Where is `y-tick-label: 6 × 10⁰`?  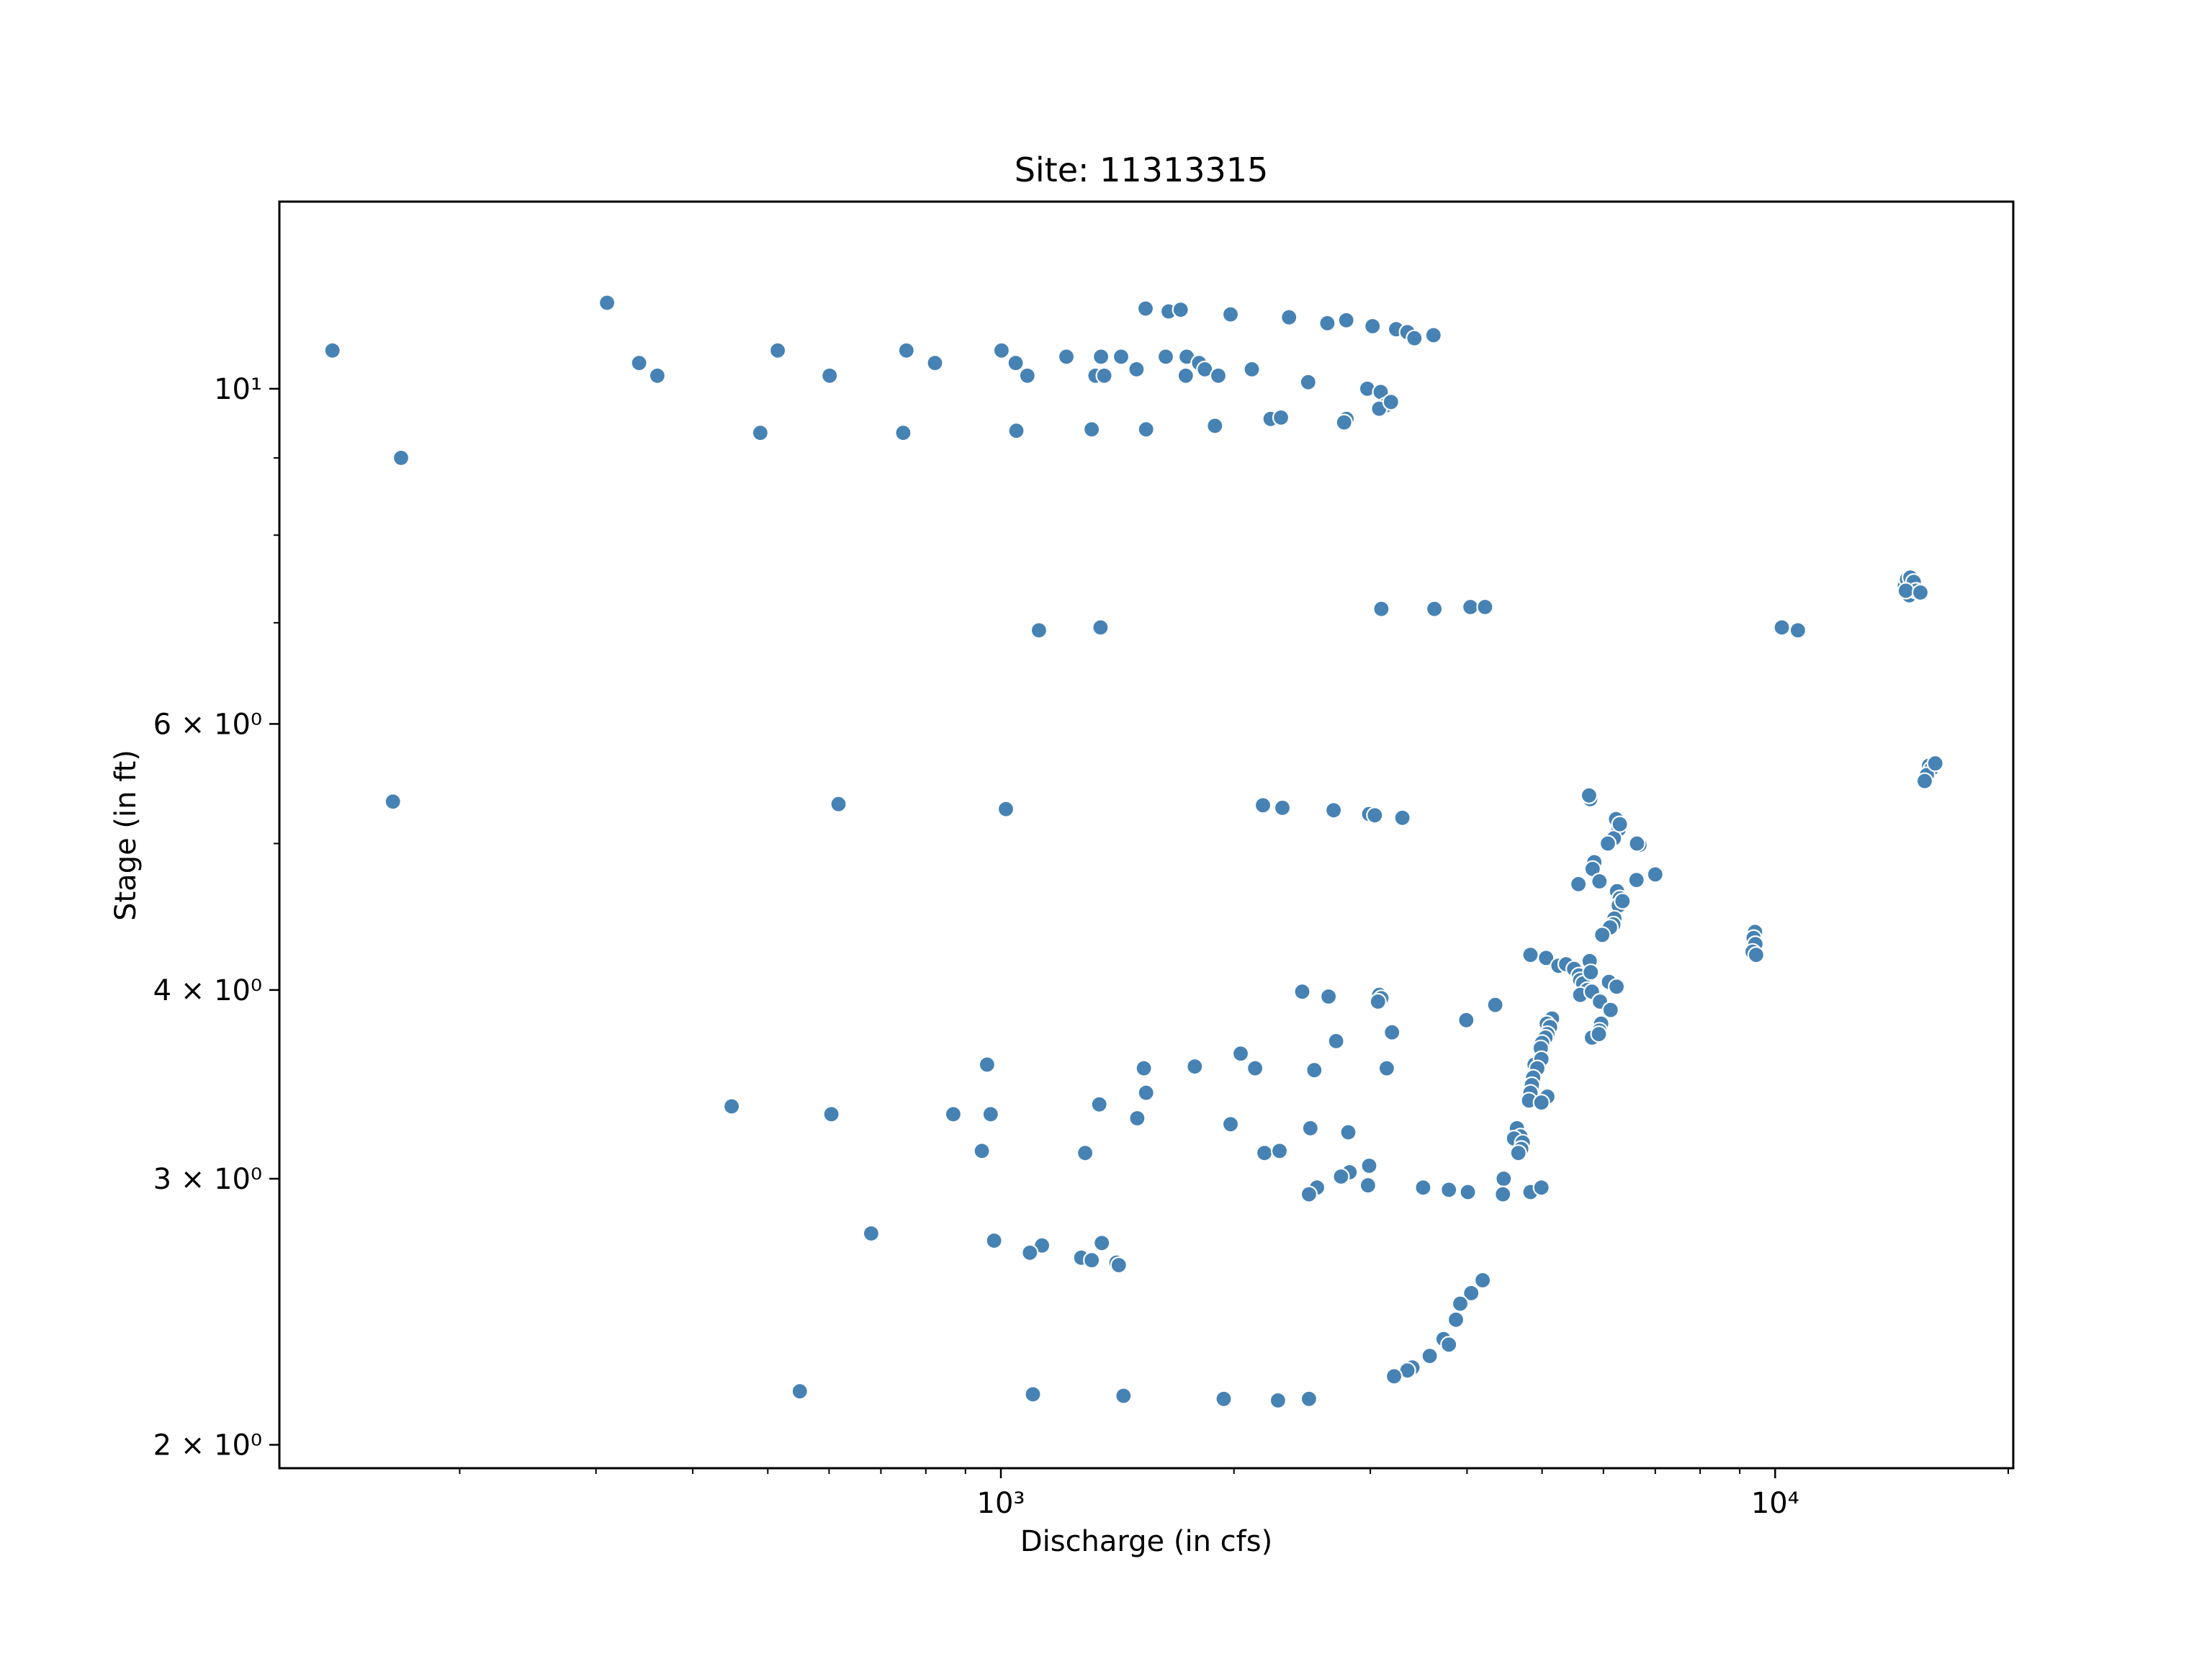
y-tick-label: 6 × 10⁰ is located at coordinates (208, 724).